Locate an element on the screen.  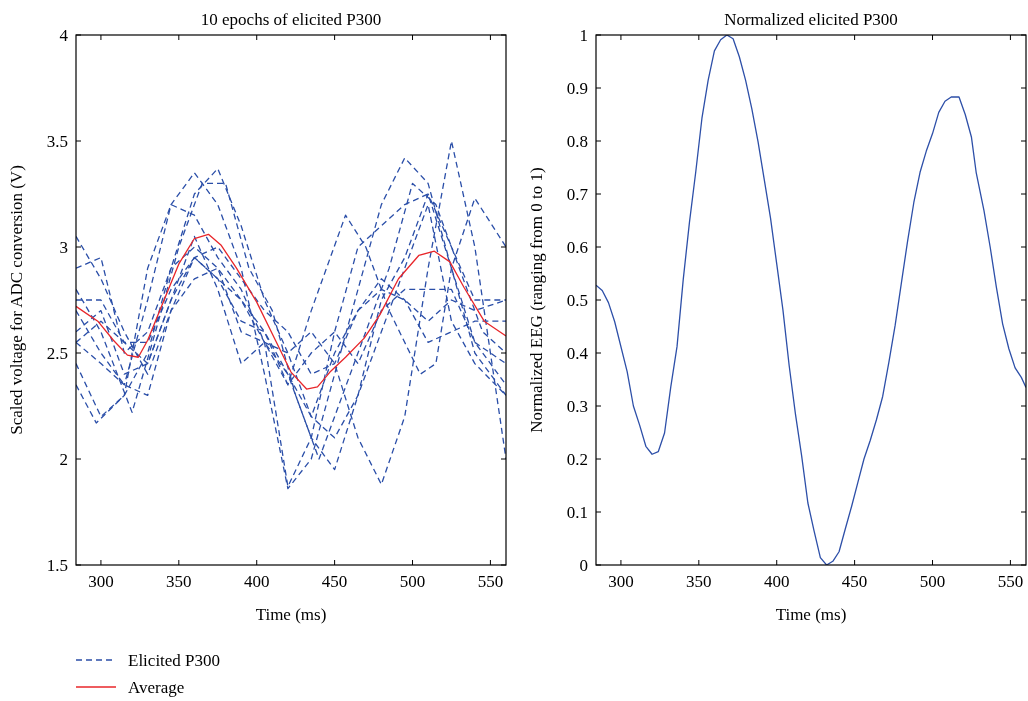
y-tick-label: 1.5 is located at coordinates (57, 565).